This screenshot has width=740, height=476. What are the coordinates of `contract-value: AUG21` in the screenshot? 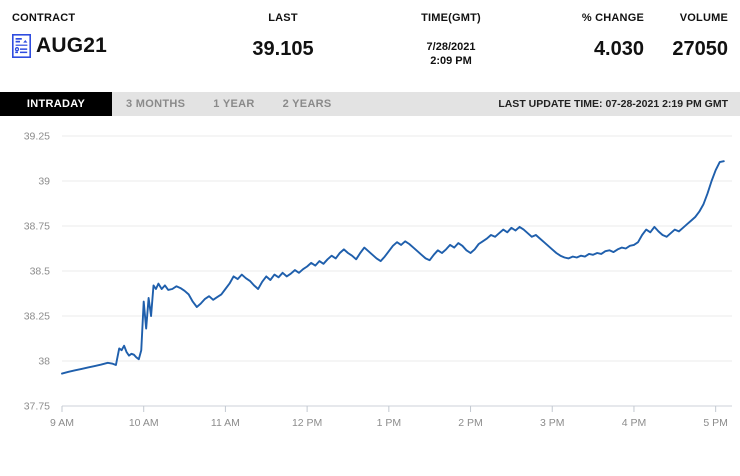 It's located at (59, 41).